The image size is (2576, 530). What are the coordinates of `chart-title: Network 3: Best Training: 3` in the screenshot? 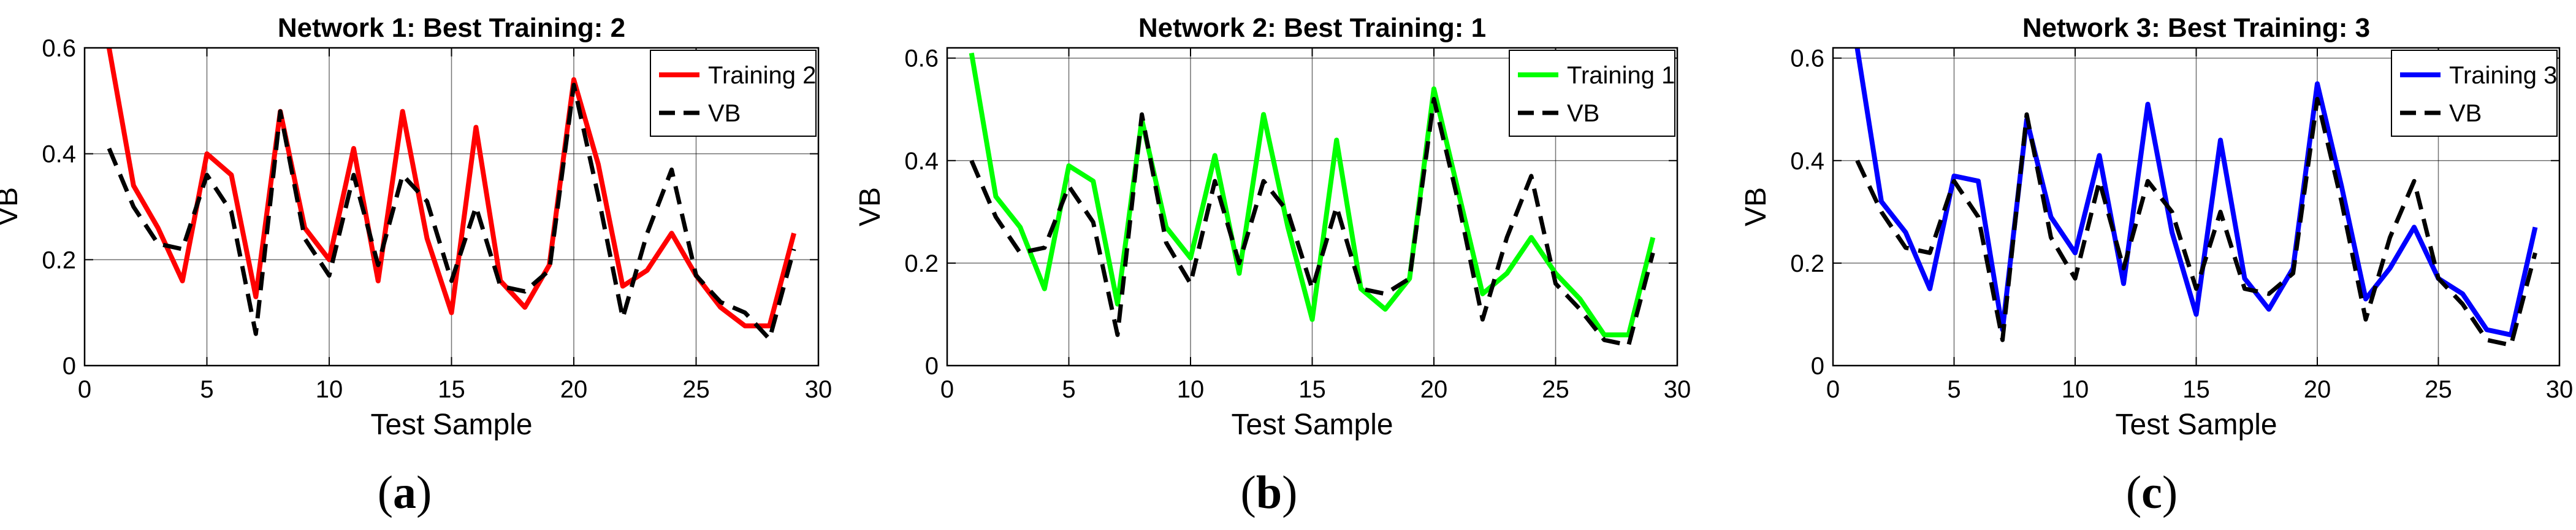 It's located at (2196, 28).